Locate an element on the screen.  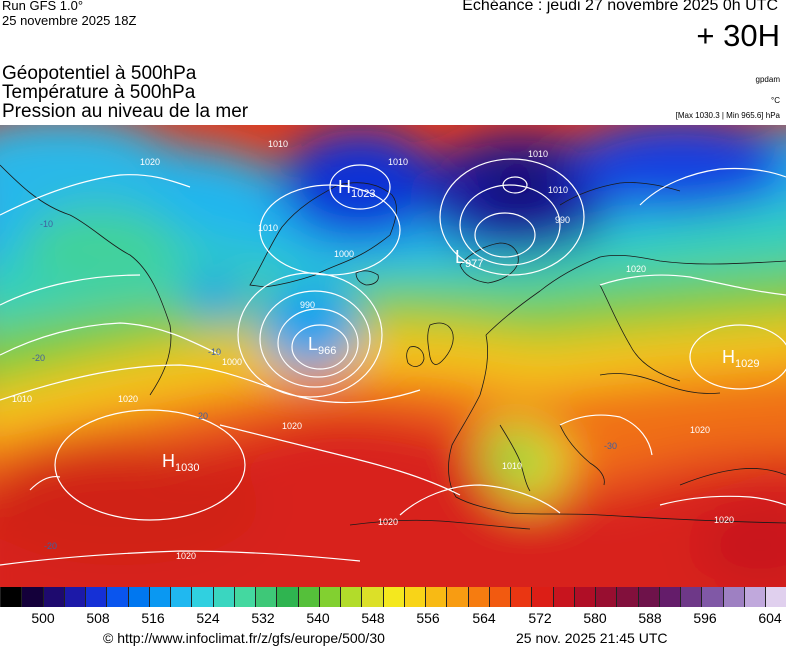
color-scale is located at coordinates (393, 597).